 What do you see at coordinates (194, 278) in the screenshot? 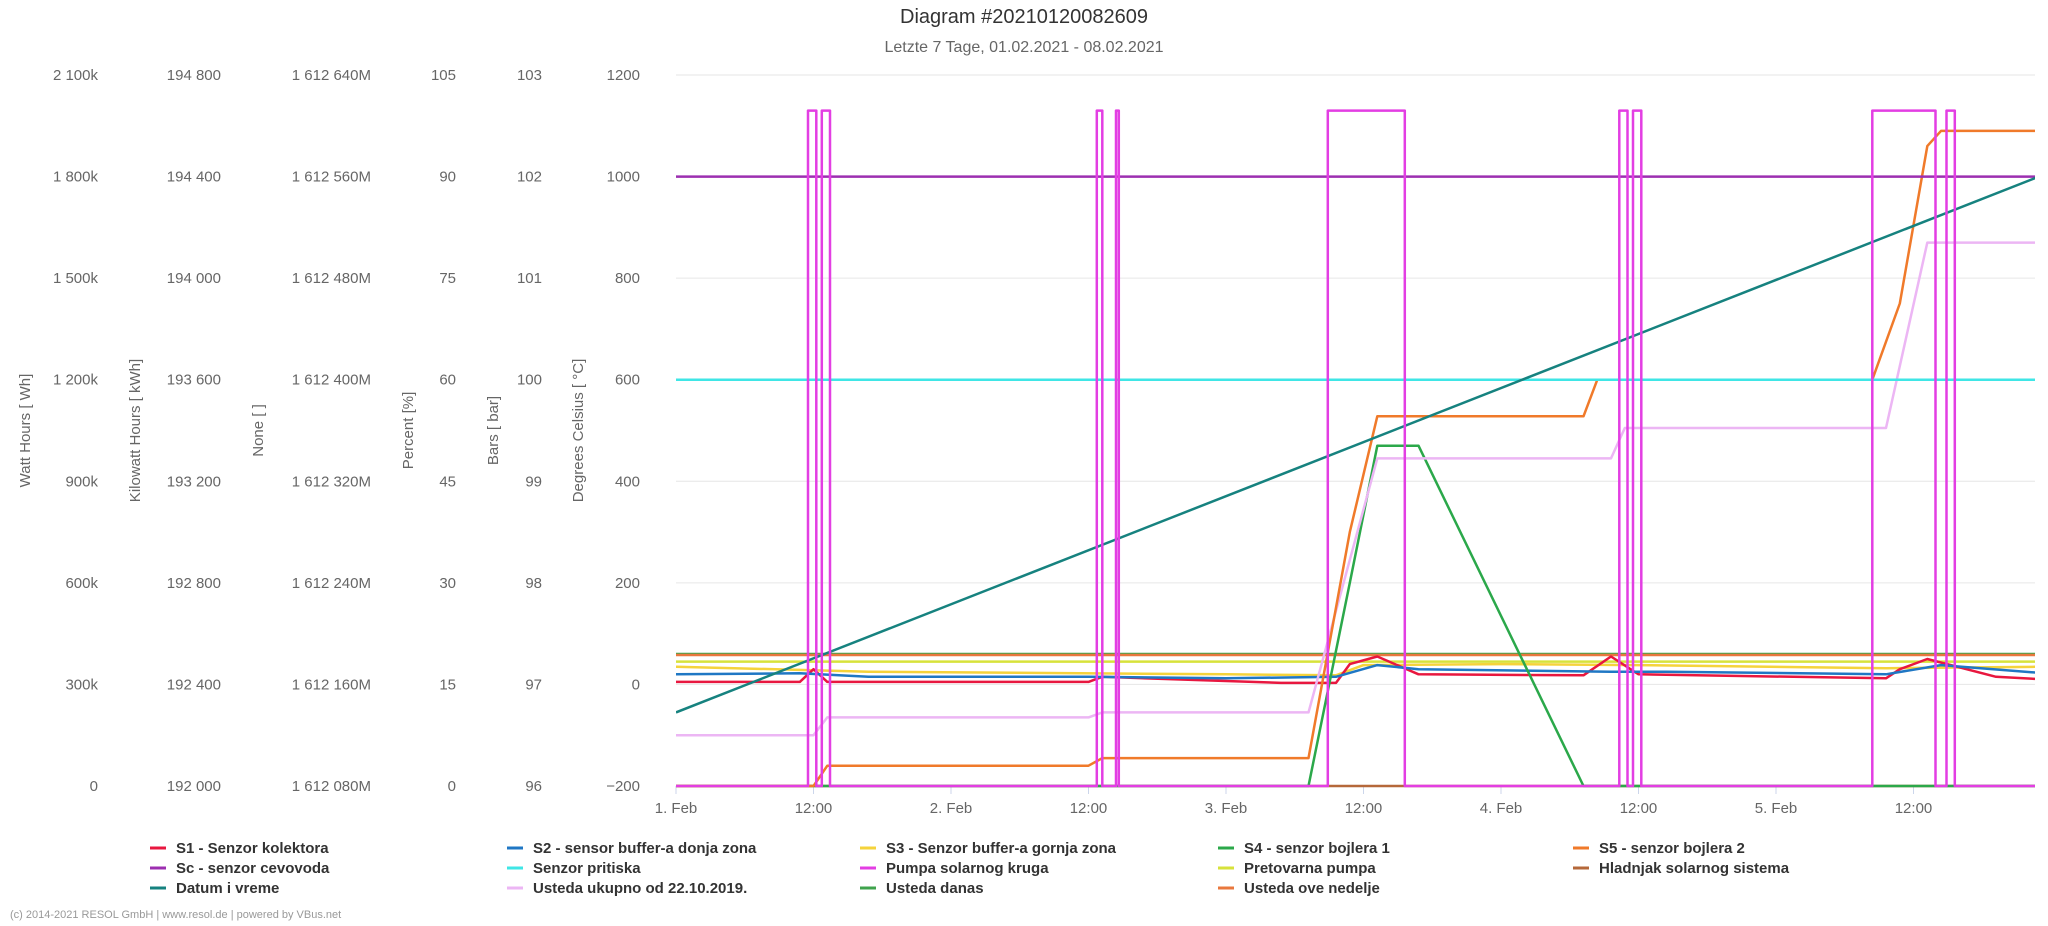
I see `y-tick-label: 194 000` at bounding box center [194, 278].